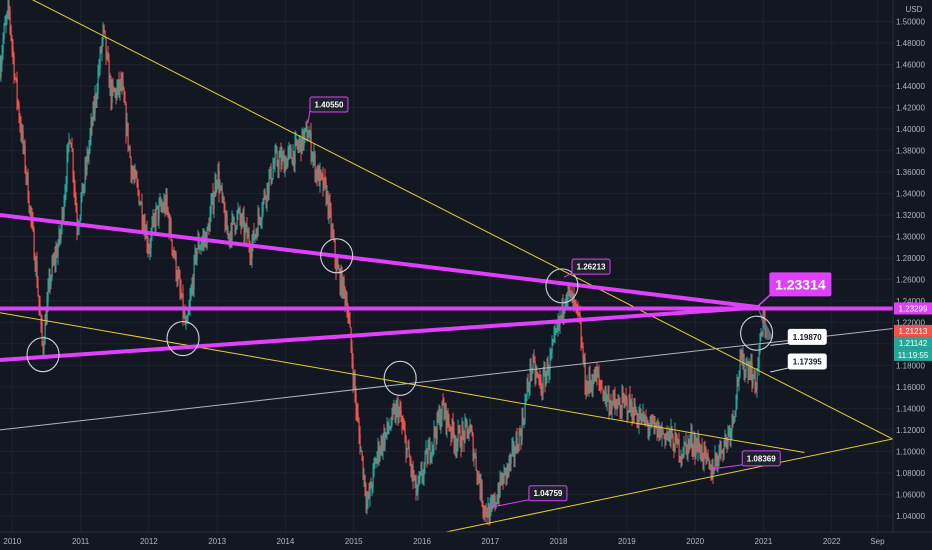  What do you see at coordinates (562, 286) in the screenshot?
I see `highlight-circle` at bounding box center [562, 286].